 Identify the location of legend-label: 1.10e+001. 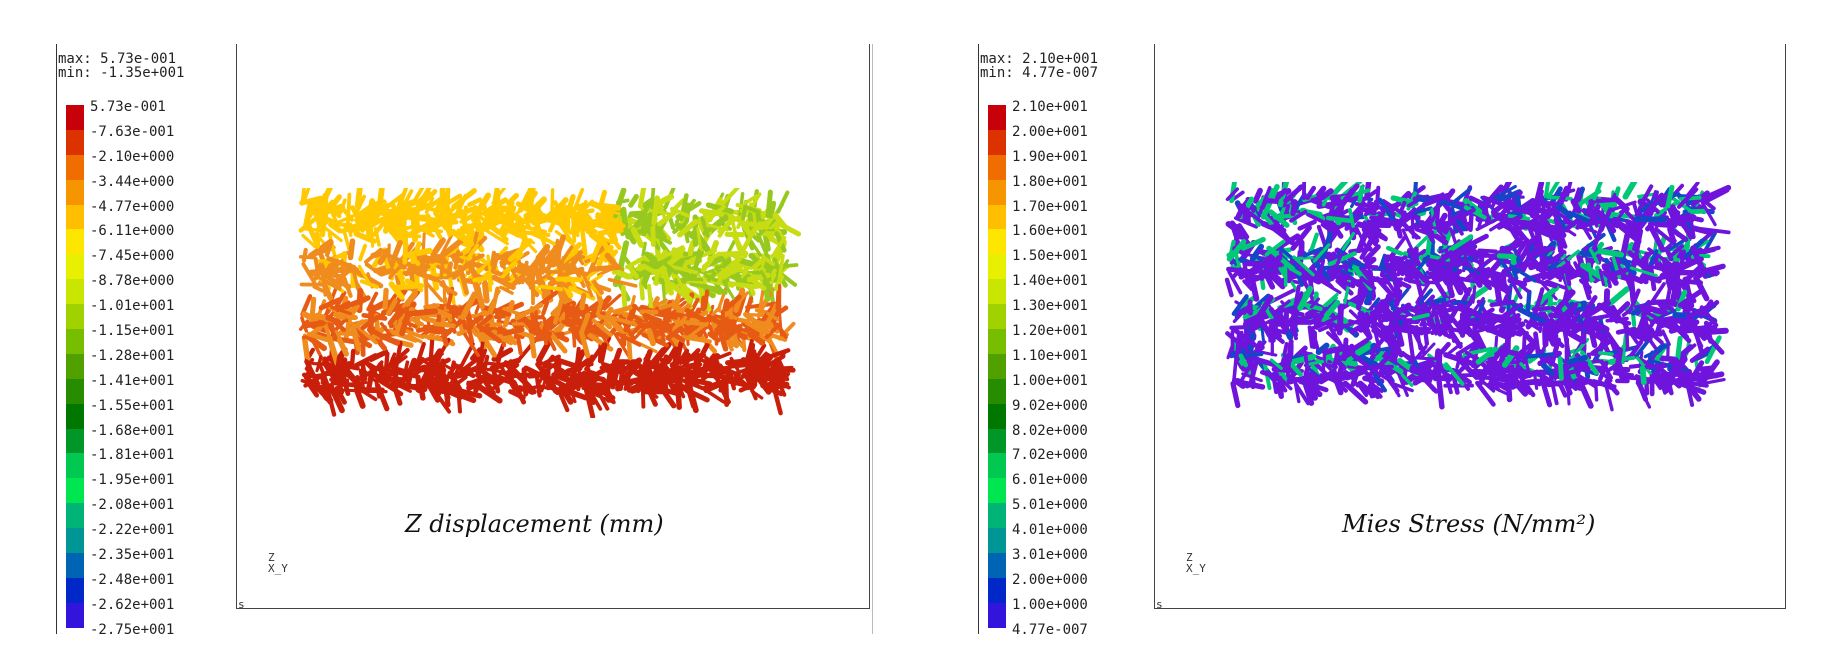
(1050, 355).